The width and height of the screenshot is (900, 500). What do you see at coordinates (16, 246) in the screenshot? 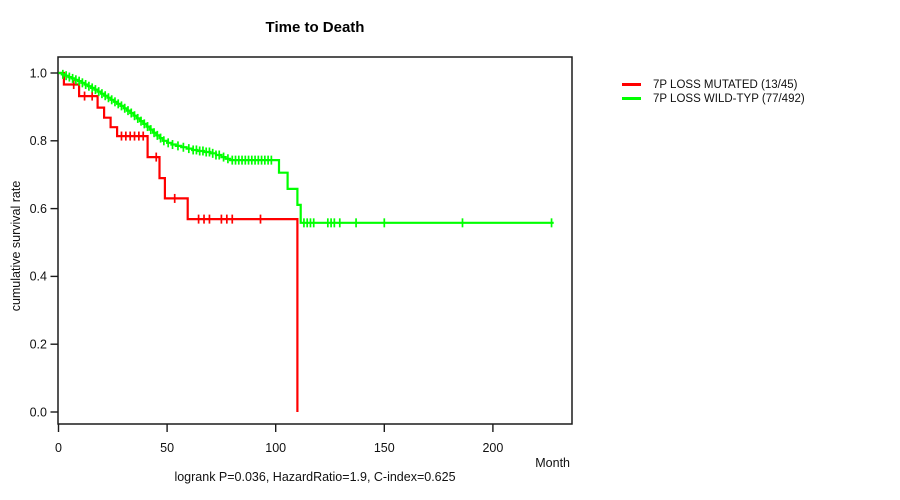
I see `y-axis-label: cumulative survival rate` at bounding box center [16, 246].